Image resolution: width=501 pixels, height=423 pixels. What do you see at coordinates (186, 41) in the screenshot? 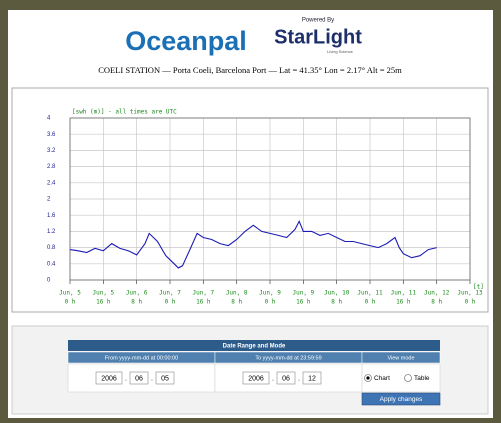
I see `logo: Oceanpal` at bounding box center [186, 41].